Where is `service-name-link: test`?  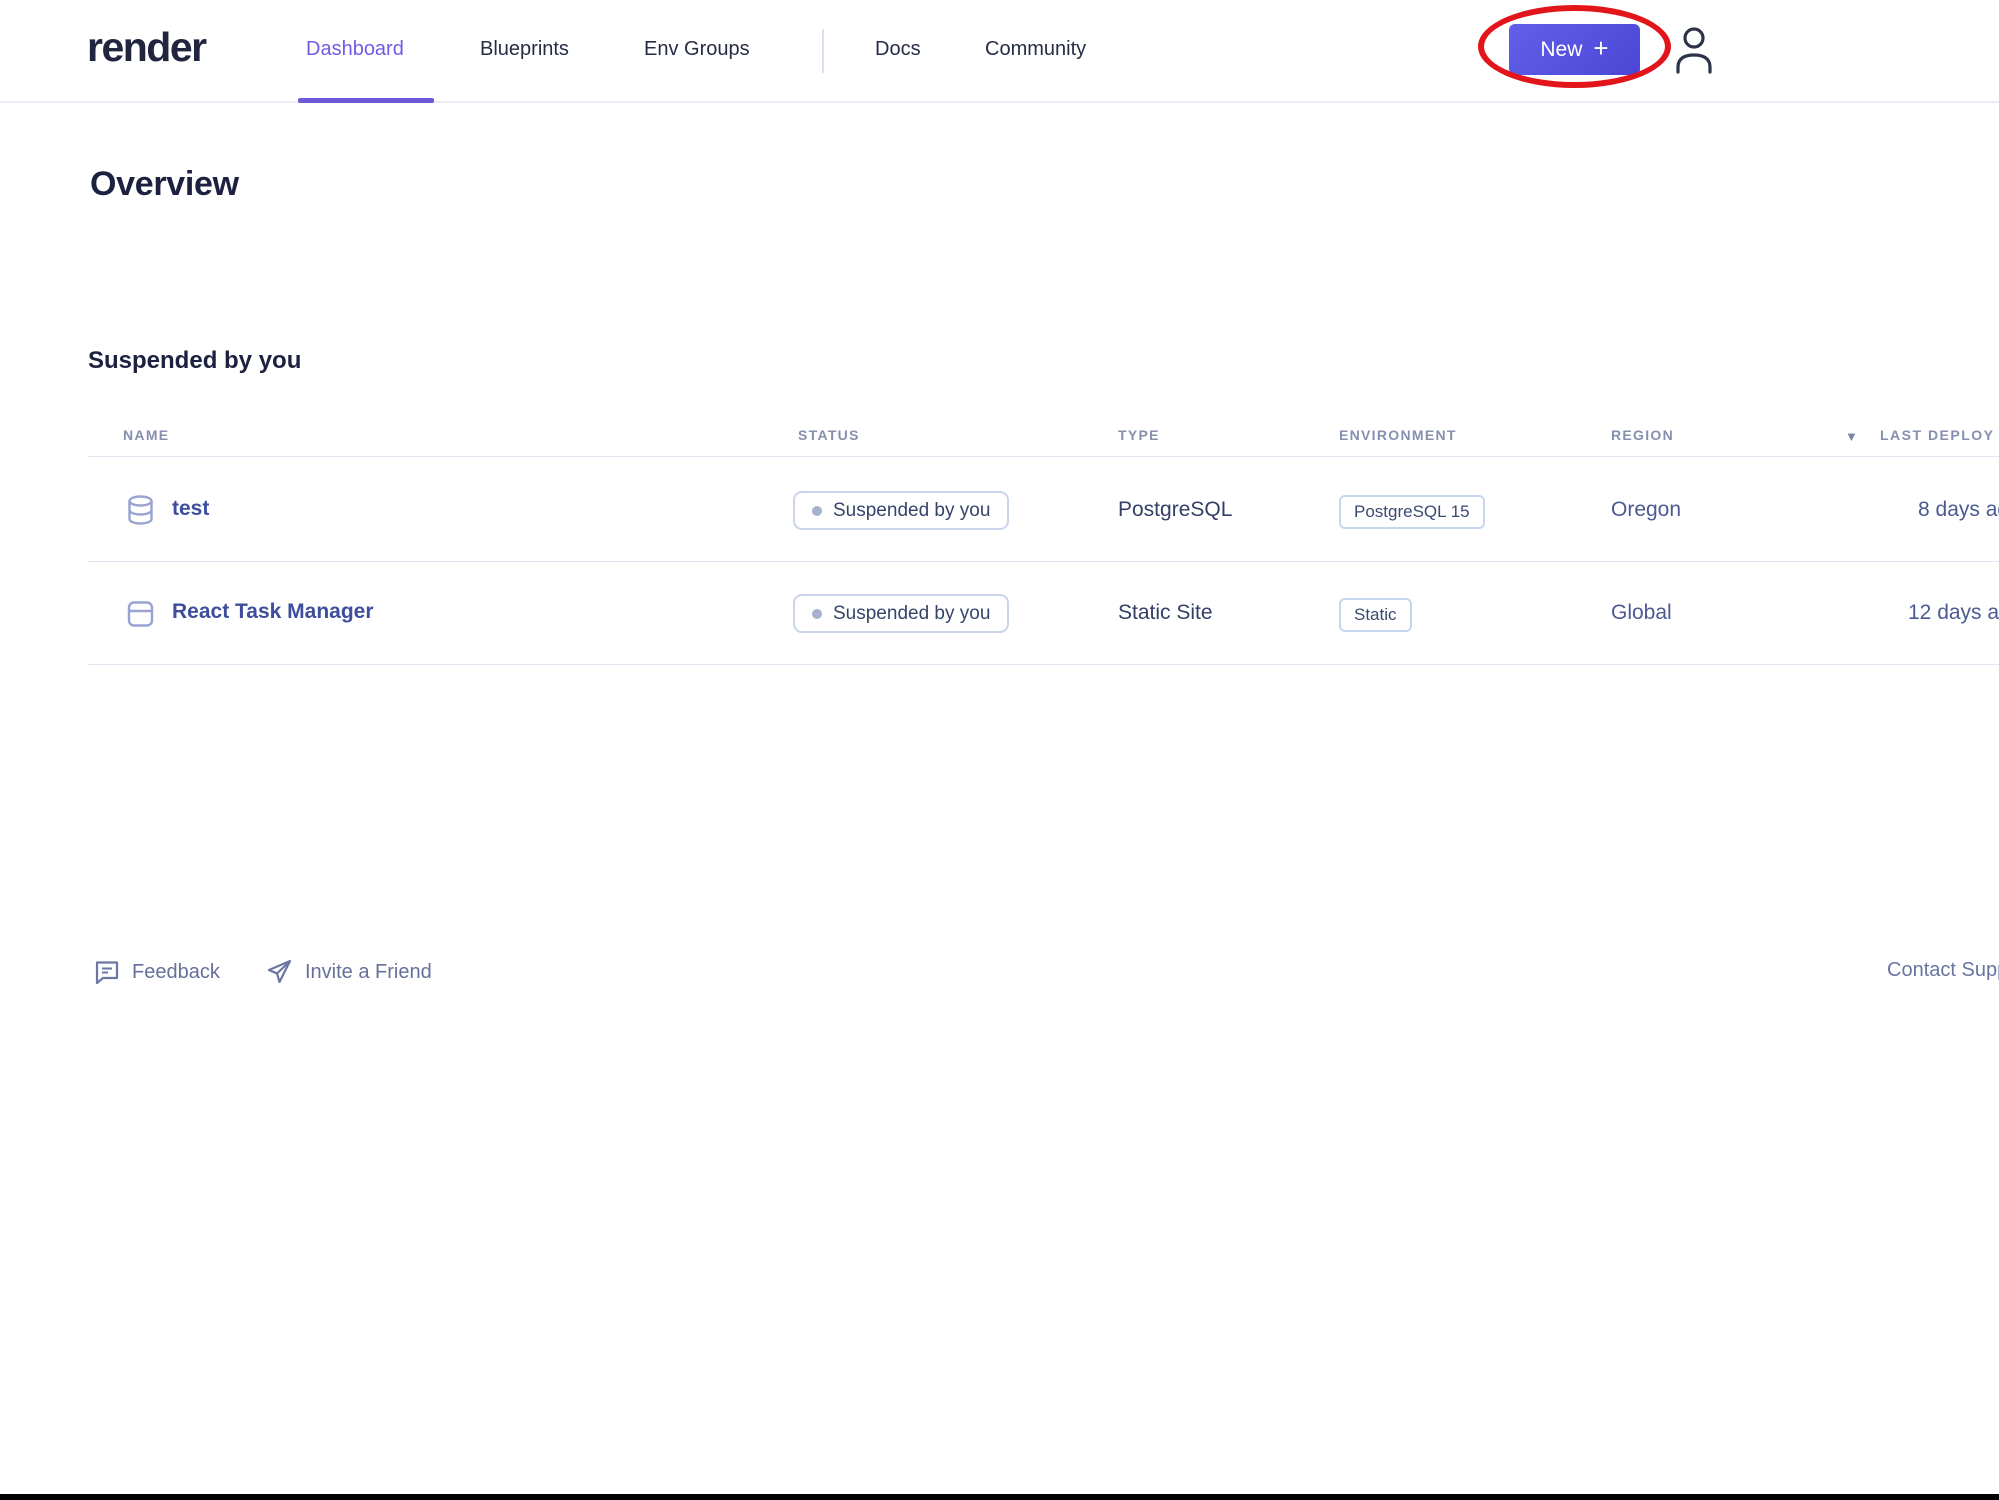
service-name-link: test is located at coordinates (191, 508).